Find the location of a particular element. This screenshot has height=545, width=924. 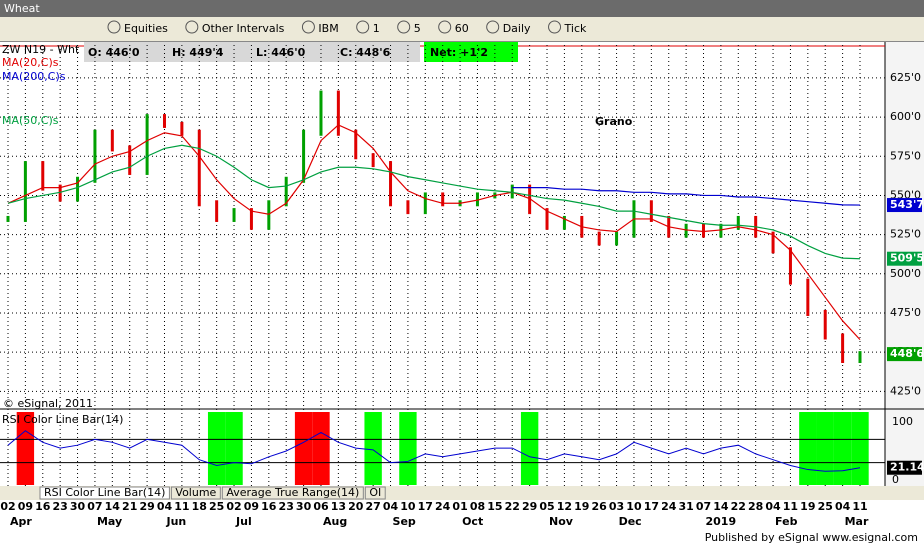

x-tick-label: 07 is located at coordinates (94, 506).